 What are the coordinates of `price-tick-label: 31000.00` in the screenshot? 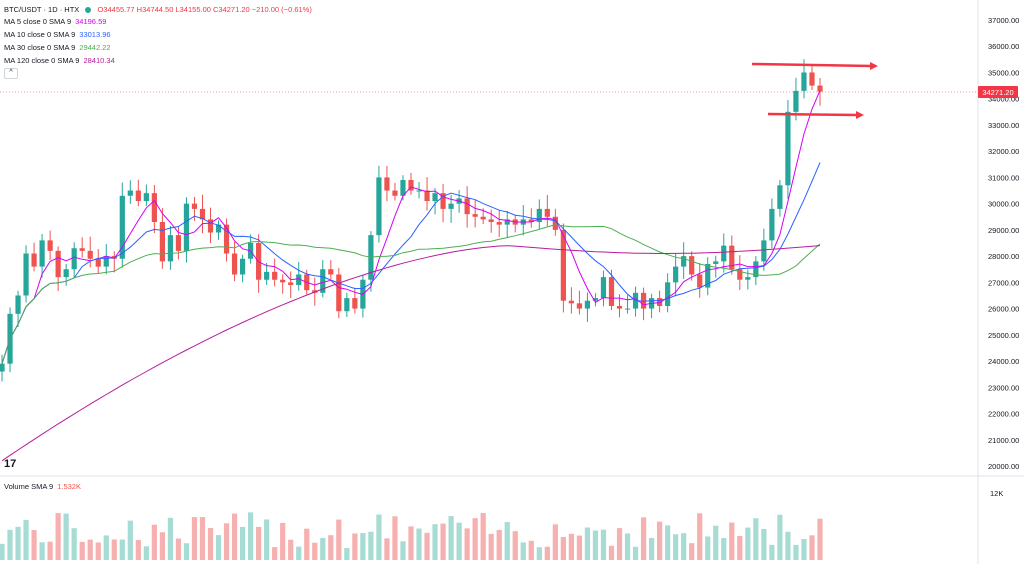 It's located at (1003, 177).